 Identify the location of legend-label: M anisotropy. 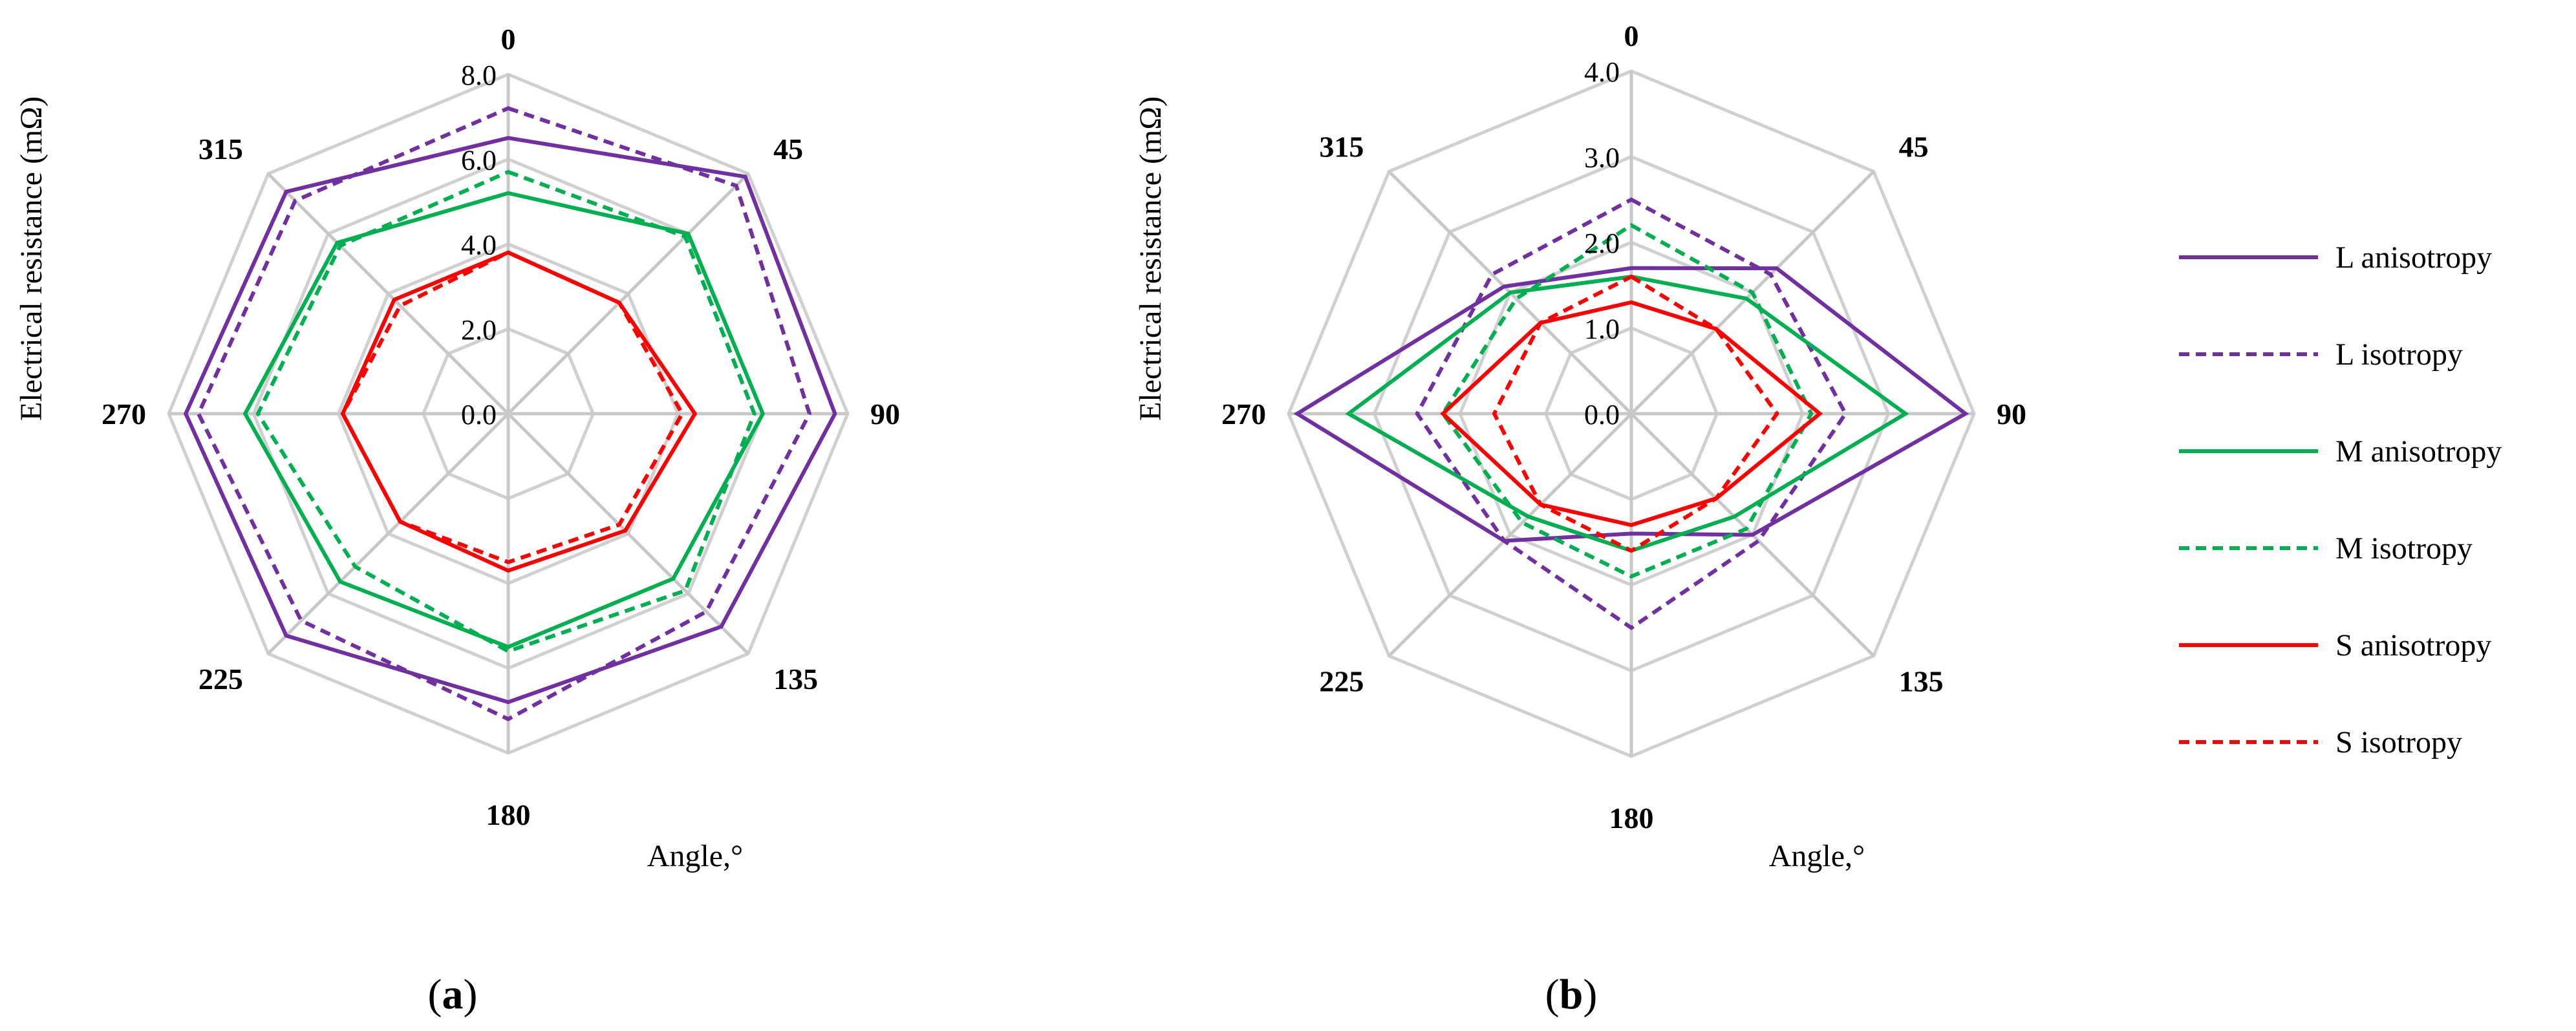
(2418, 451).